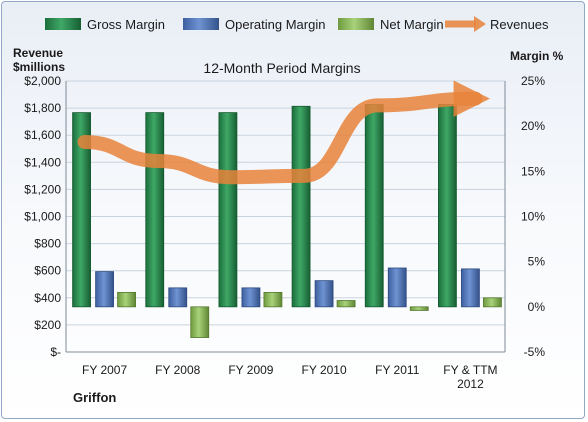  What do you see at coordinates (324, 370) in the screenshot?
I see `x-tick-label: FY 2010` at bounding box center [324, 370].